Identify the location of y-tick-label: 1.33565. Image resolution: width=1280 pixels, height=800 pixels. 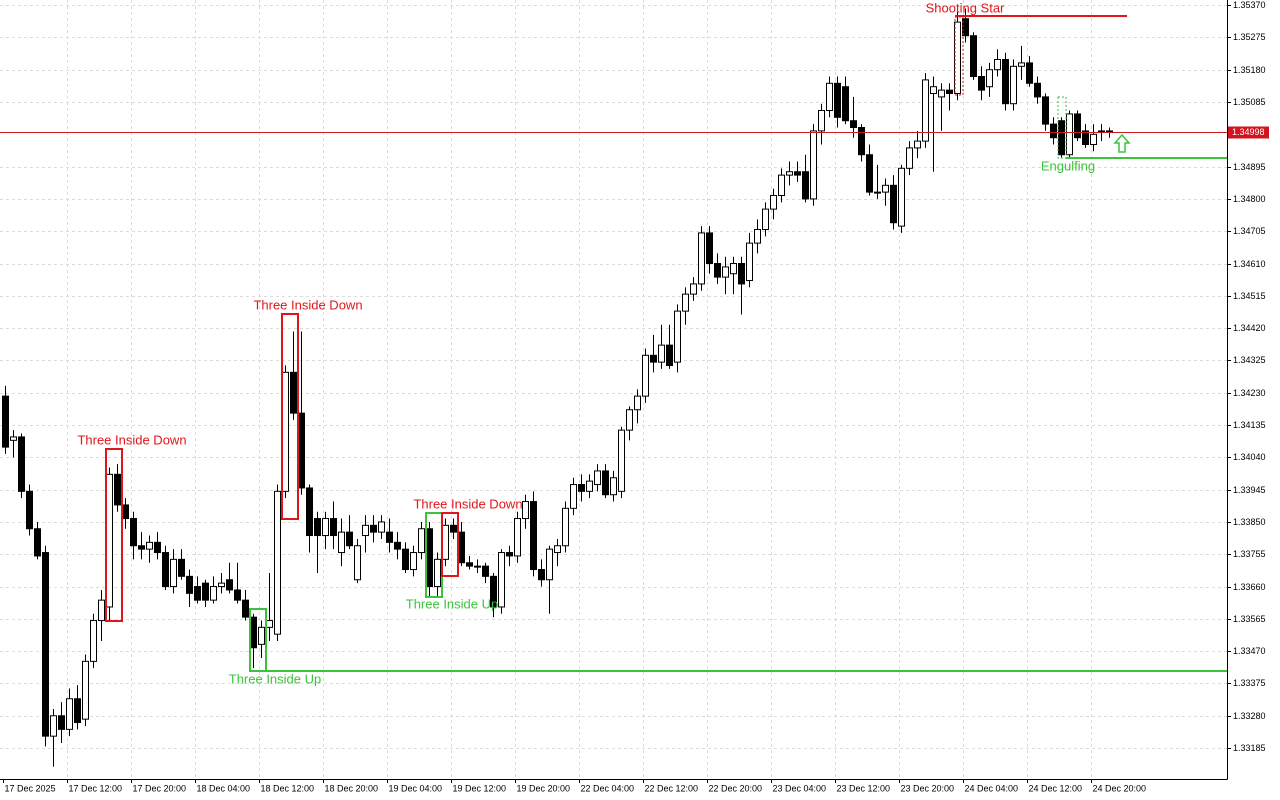
(1249, 619).